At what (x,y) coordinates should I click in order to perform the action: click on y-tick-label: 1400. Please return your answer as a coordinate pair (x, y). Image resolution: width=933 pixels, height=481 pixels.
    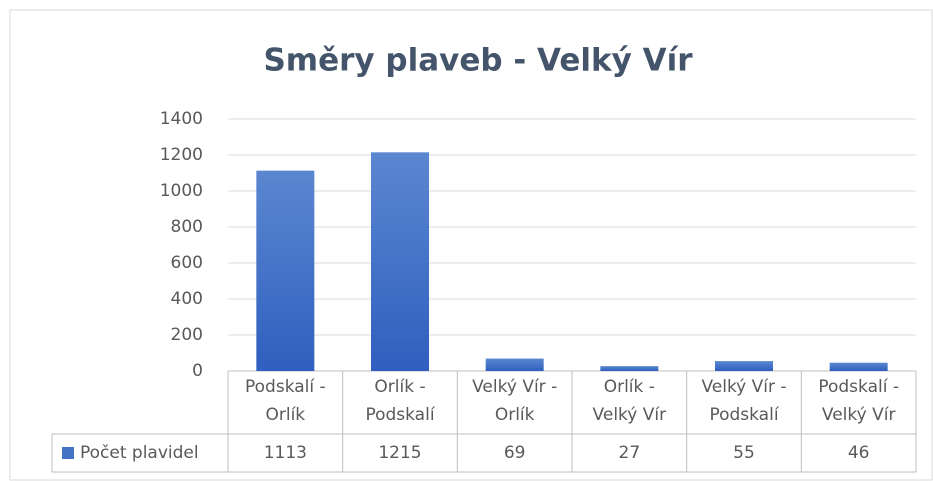
    Looking at the image, I should click on (181, 119).